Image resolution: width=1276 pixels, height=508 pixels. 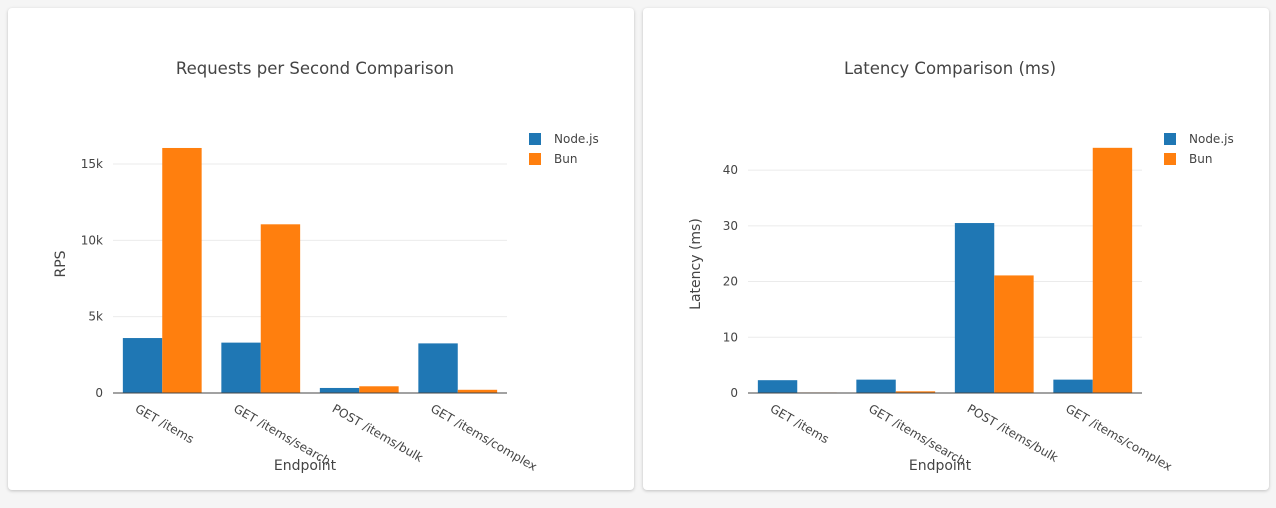 I want to click on y-tick-label: 10, so click(x=730, y=337).